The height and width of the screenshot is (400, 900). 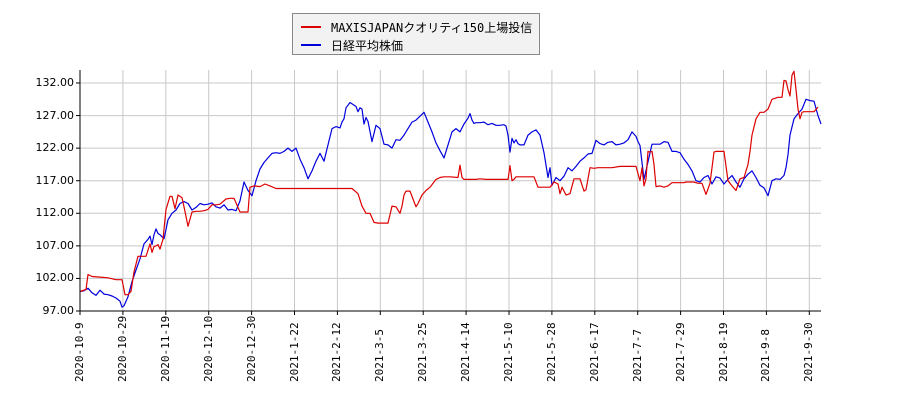 What do you see at coordinates (251, 348) in the screenshot?
I see `x-tick-label: 2020-12-30` at bounding box center [251, 348].